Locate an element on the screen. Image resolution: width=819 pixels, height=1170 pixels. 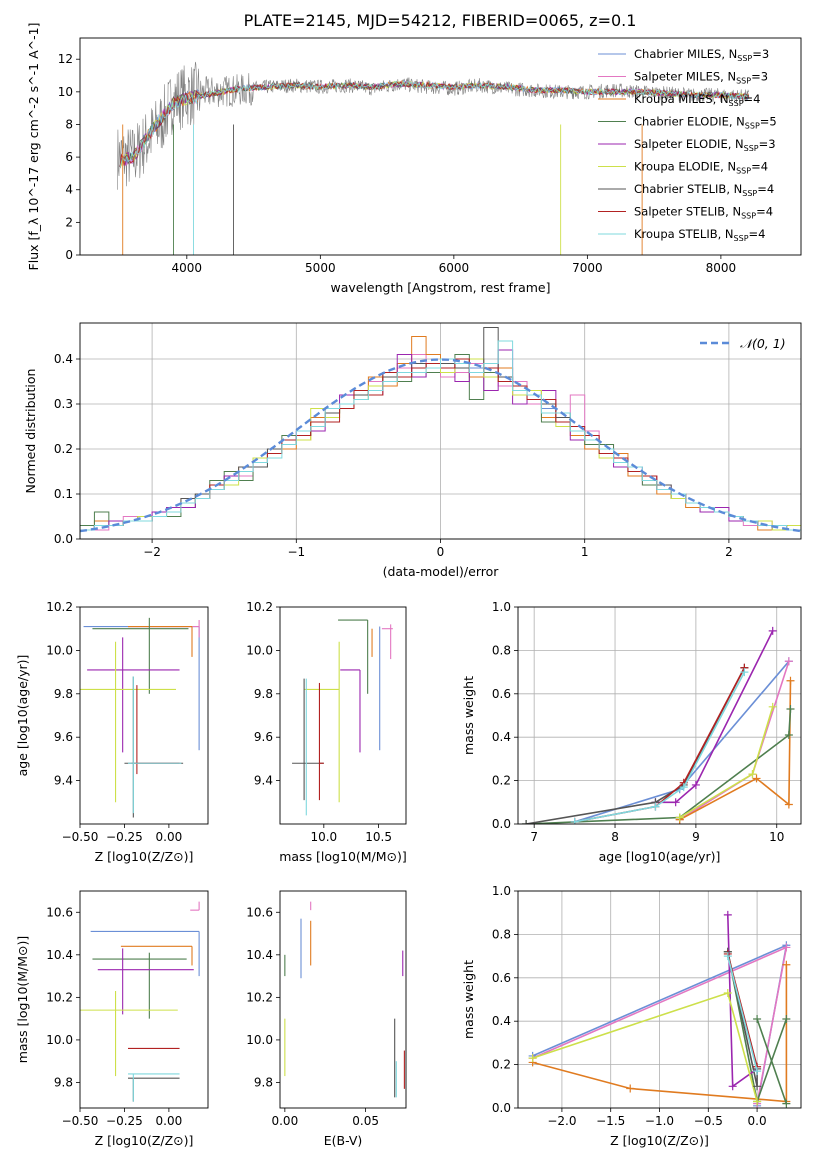
x-axis-label: wavelength [Angstrom, rest frame] is located at coordinates (440, 287).